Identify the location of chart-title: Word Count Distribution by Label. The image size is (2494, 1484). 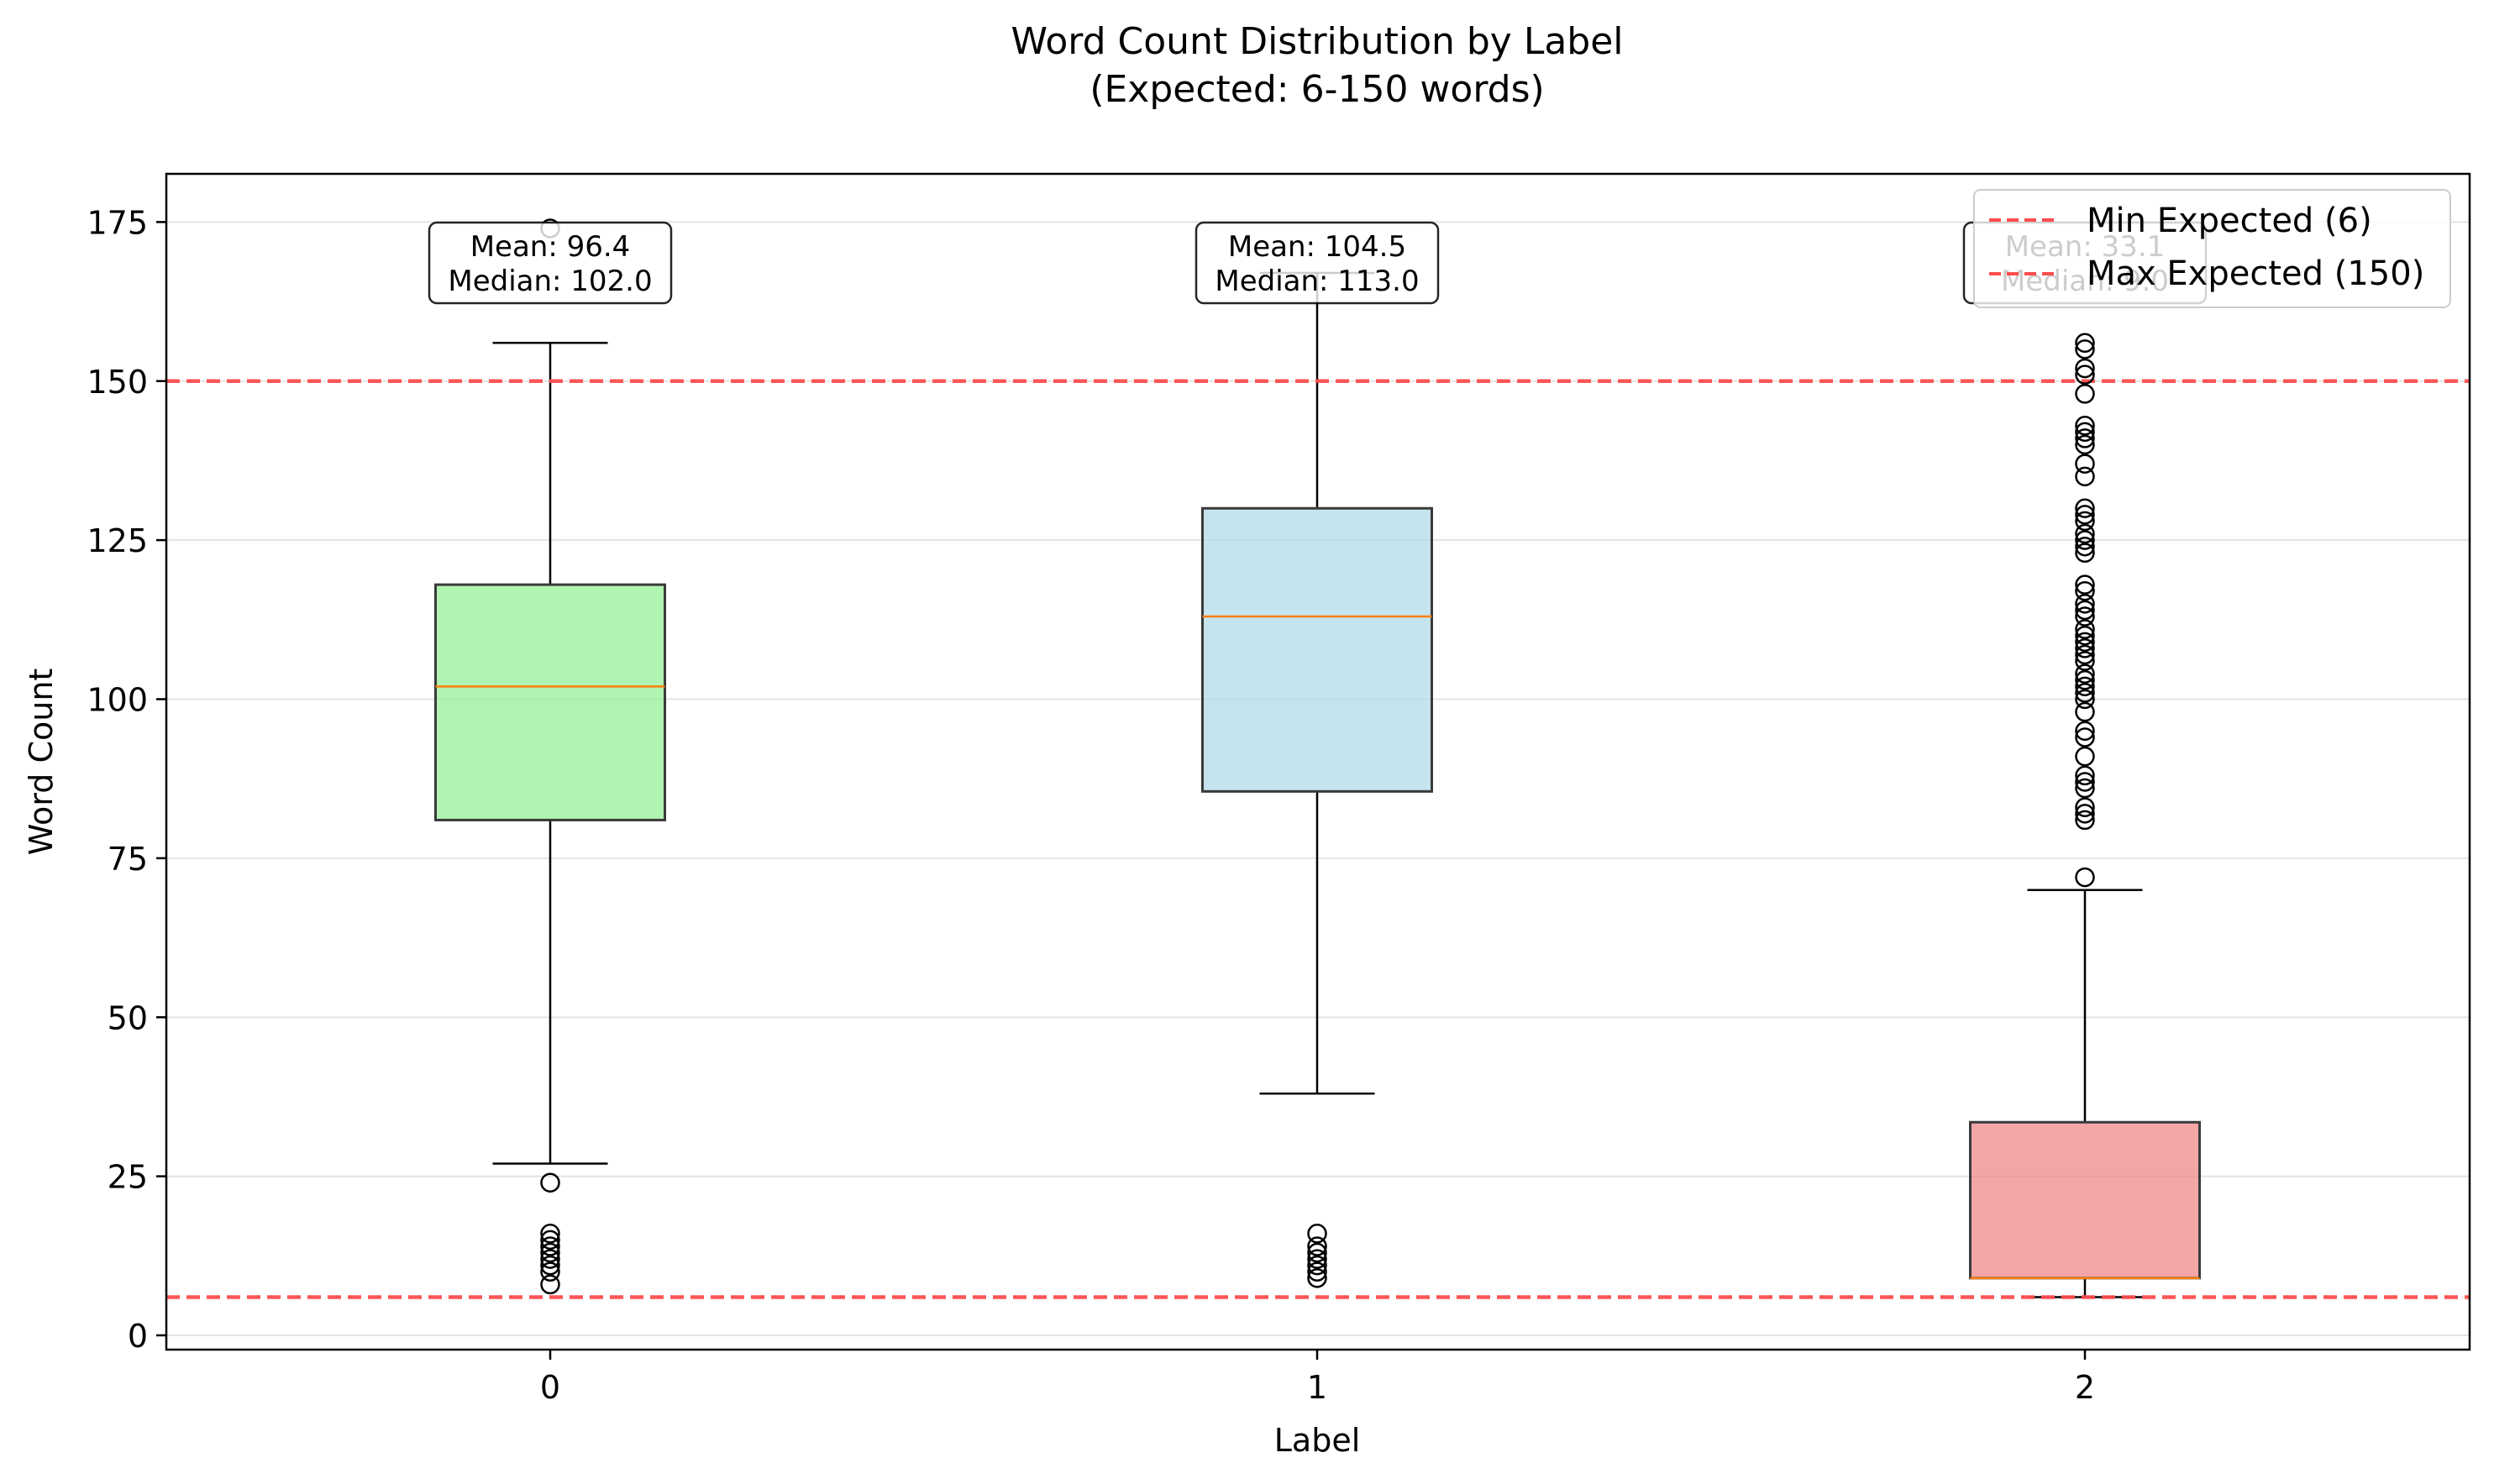
(1317, 42).